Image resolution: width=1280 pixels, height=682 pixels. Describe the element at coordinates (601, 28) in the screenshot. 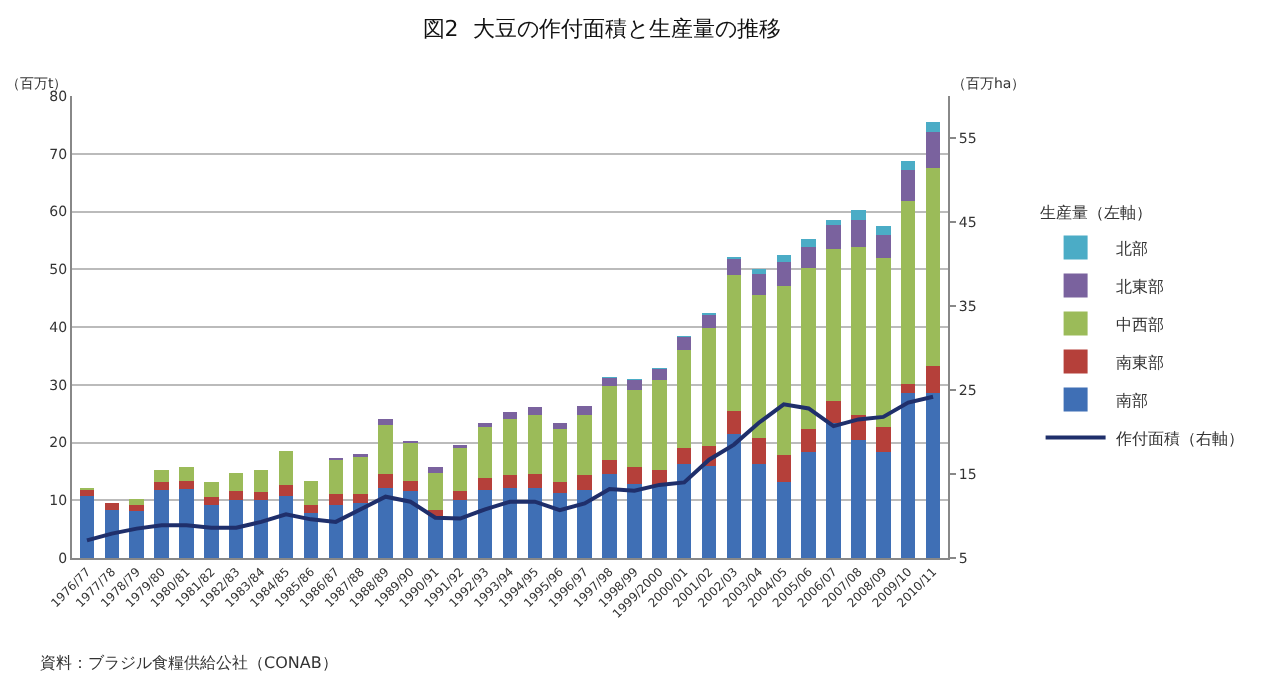

I see `chart-title: 図2 大豆の作付面積と生産量の推移` at that location.